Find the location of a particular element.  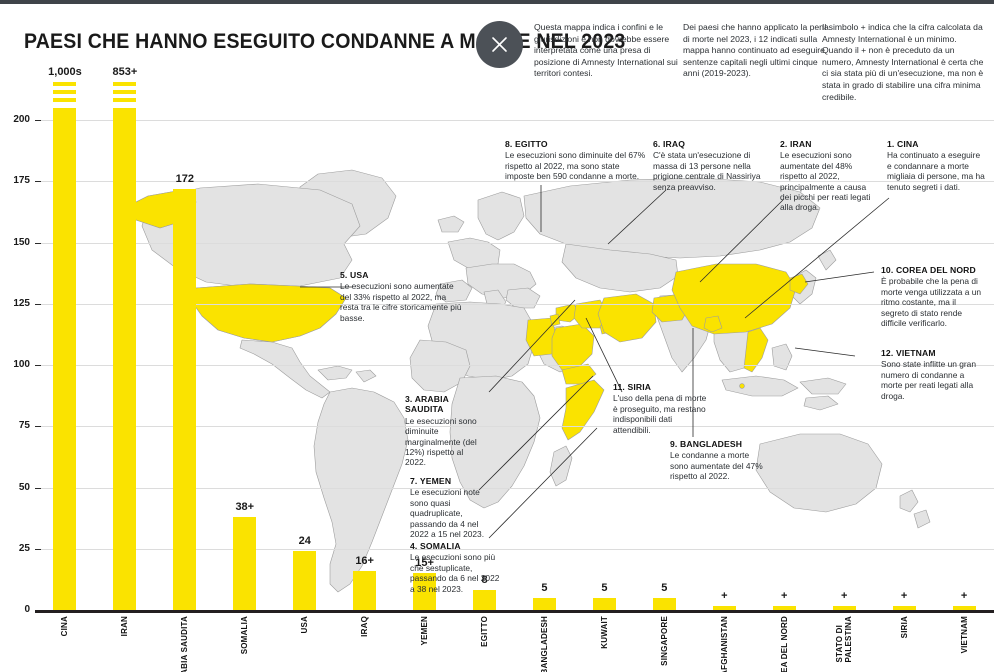

x-axis-category-label: COREA DEL NORD is located at coordinates (784, 644).